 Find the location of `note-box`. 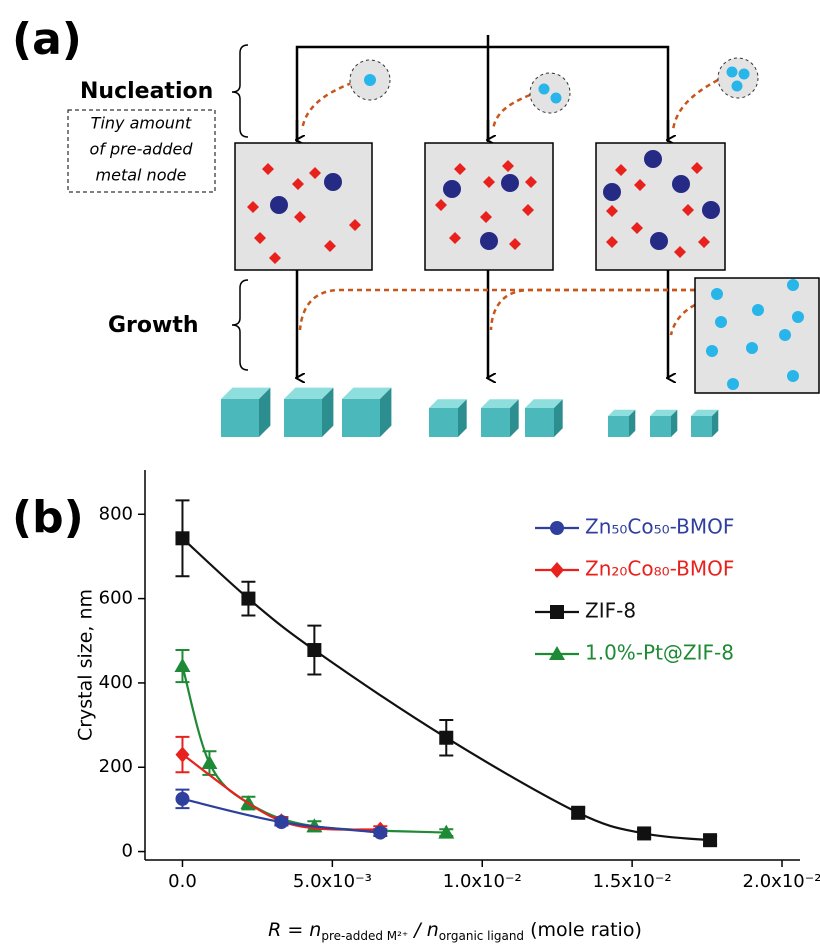

note-box is located at coordinates (141, 151).